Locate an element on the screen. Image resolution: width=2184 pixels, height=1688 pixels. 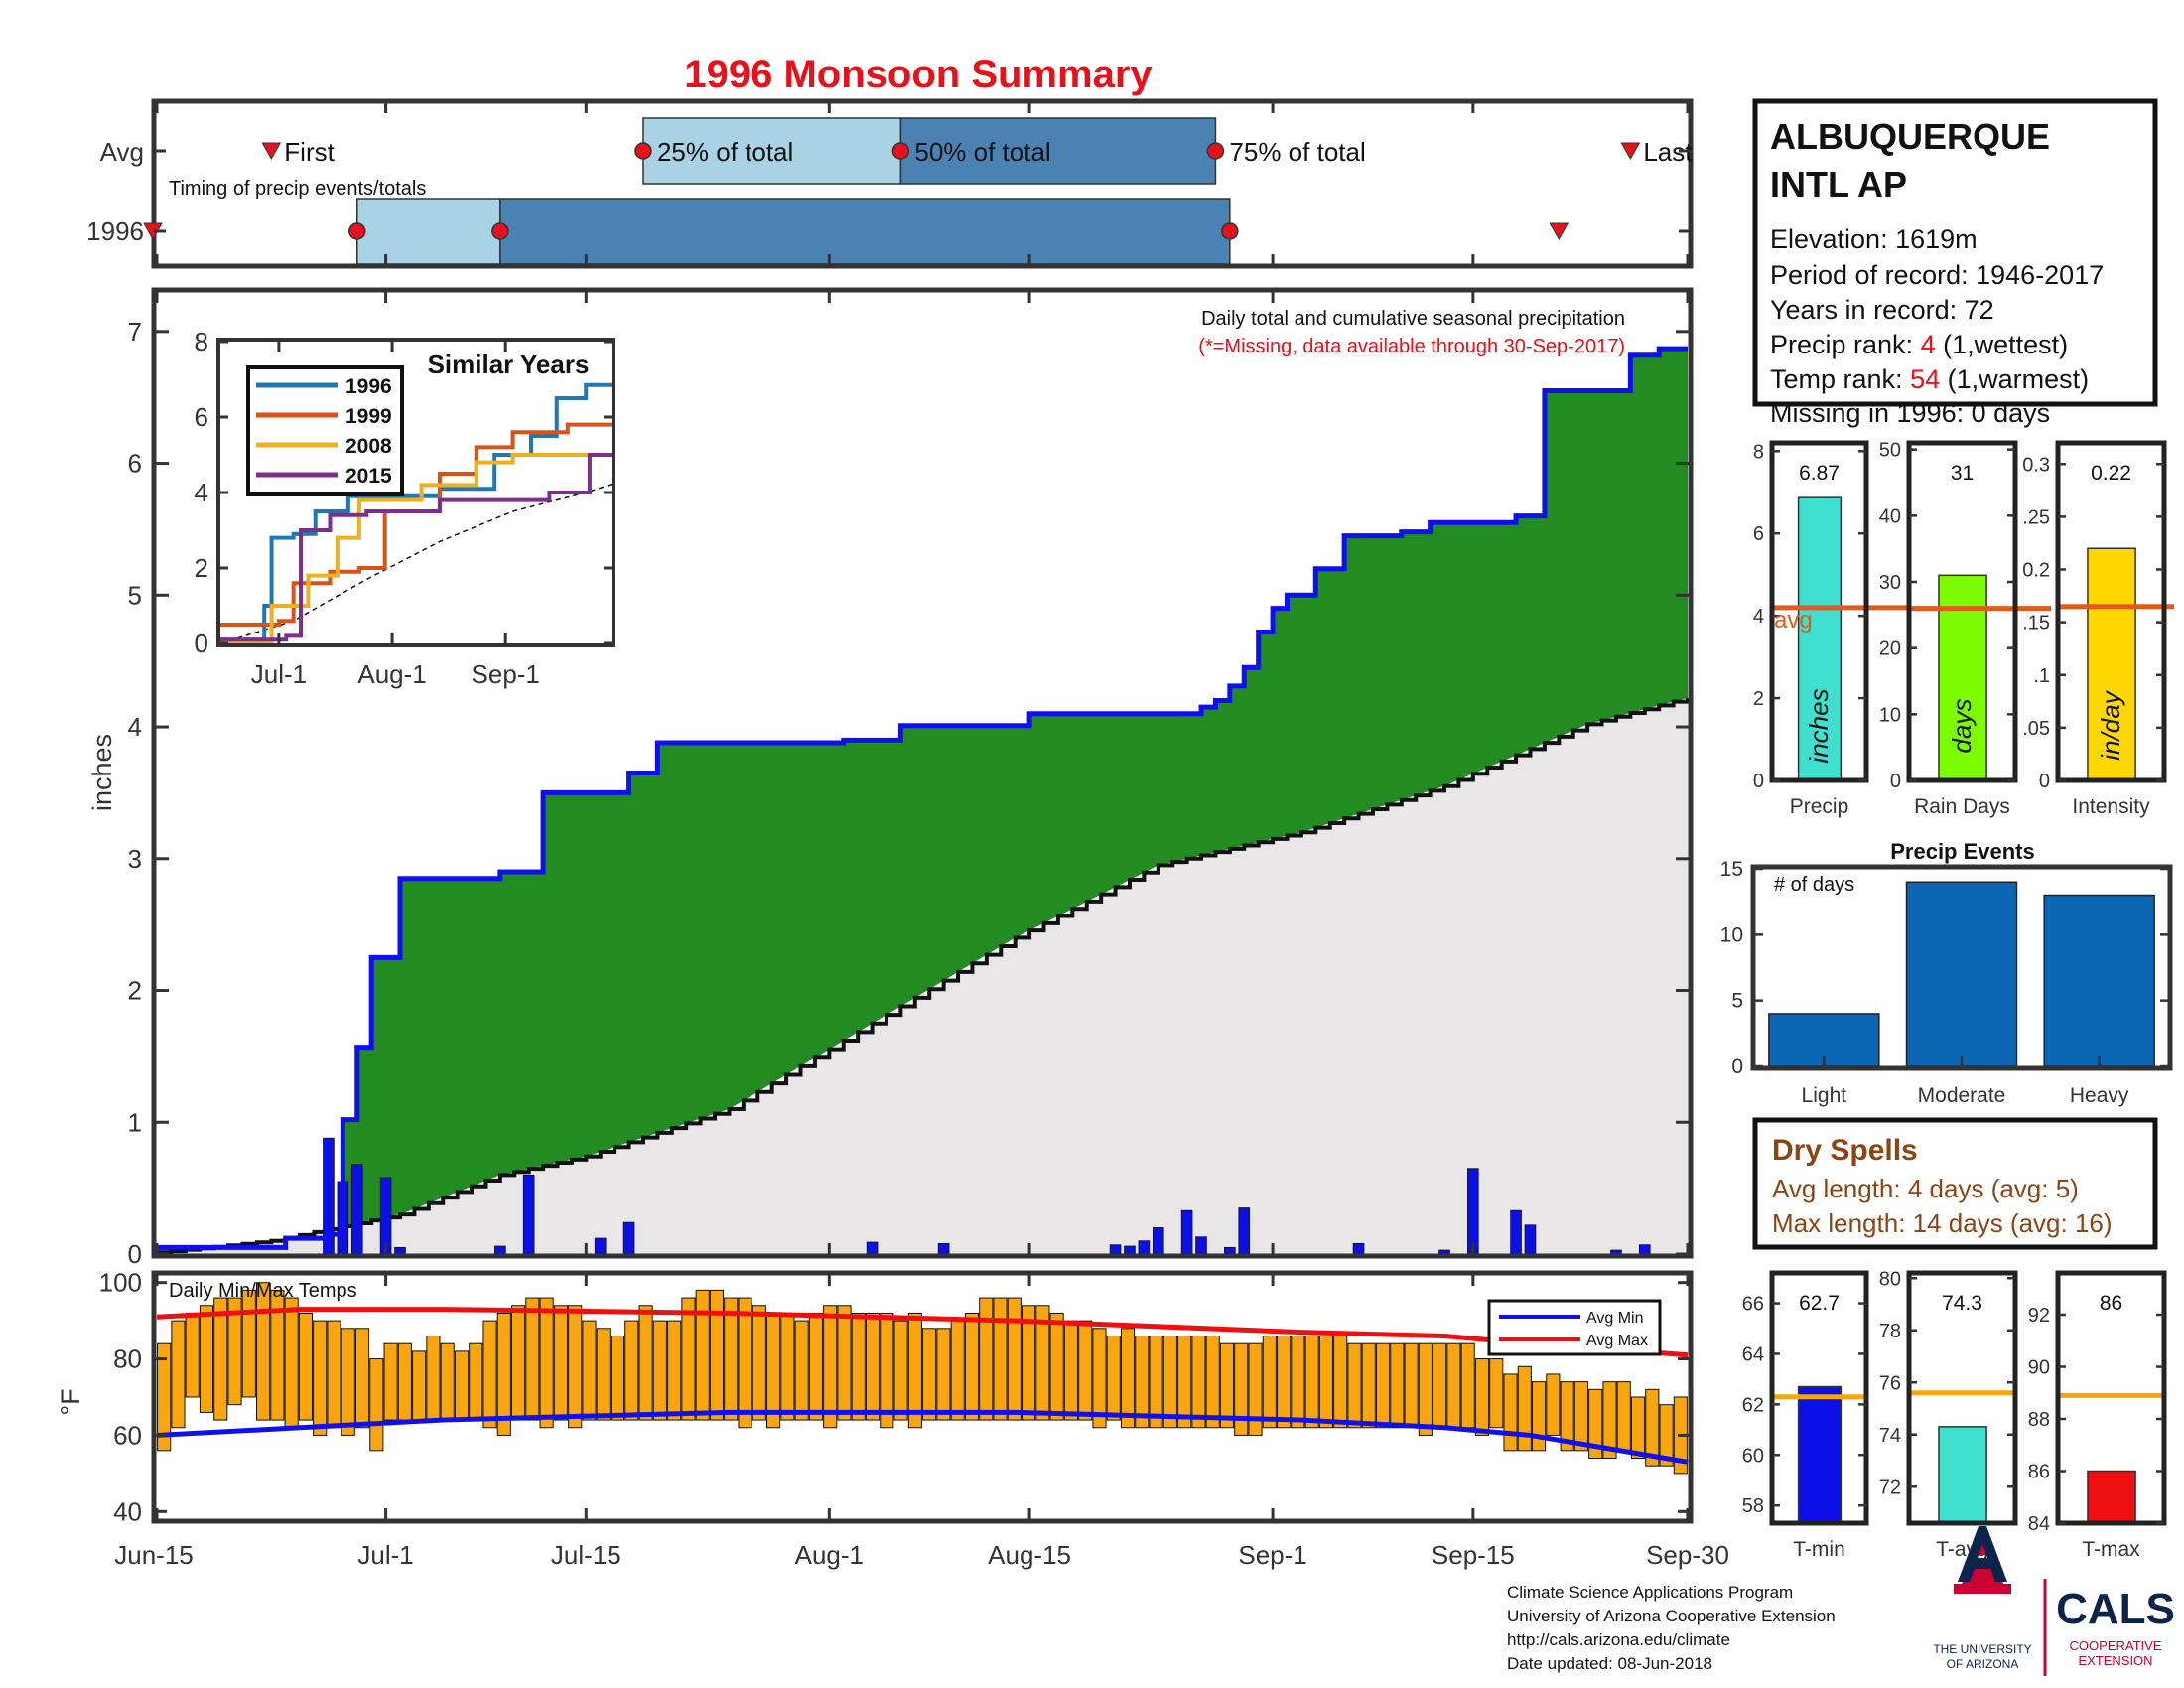
footer-line-4: Date updated: 08-Jun-2018 is located at coordinates (1609, 1663).